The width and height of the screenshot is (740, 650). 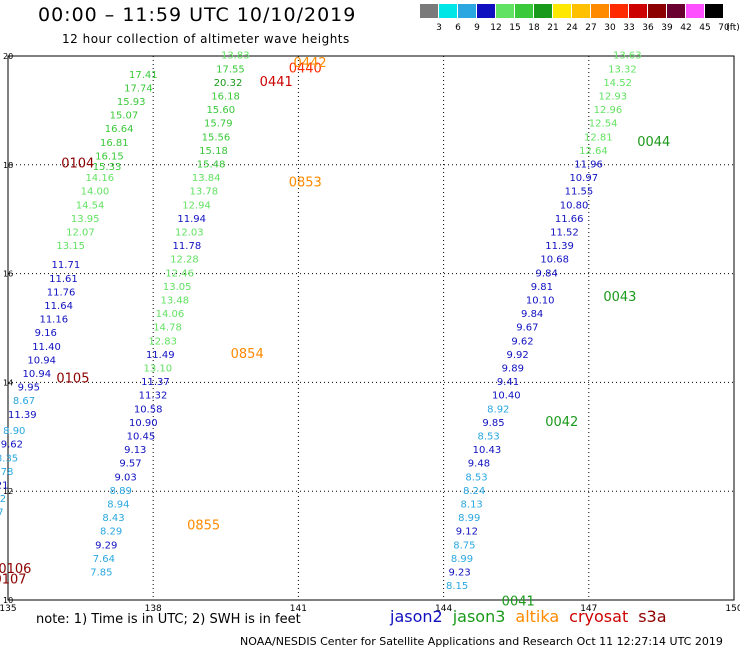 I want to click on x-tick-label: 135, so click(x=8, y=609).